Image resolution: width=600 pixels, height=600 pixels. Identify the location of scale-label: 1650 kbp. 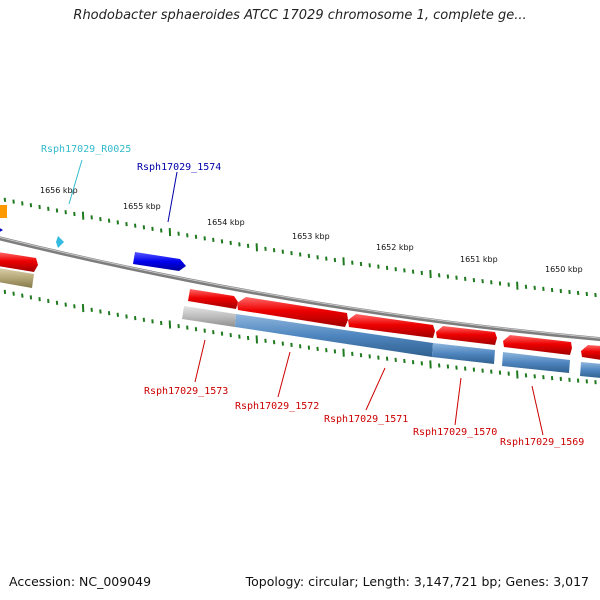
(564, 269).